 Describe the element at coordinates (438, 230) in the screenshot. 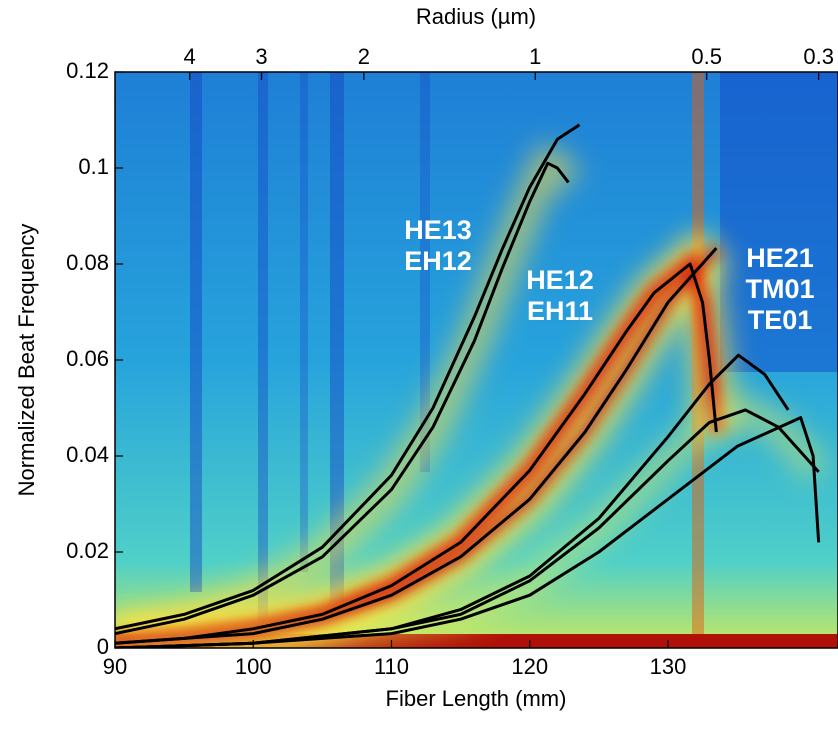

I see `mode-label: HE13` at that location.